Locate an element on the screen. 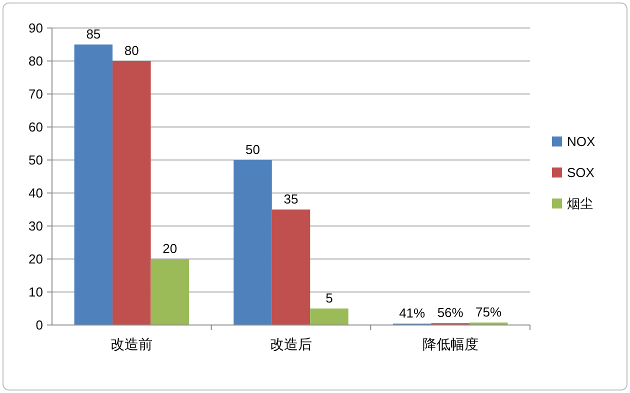 The height and width of the screenshot is (393, 630). data-label: 5 is located at coordinates (329, 298).